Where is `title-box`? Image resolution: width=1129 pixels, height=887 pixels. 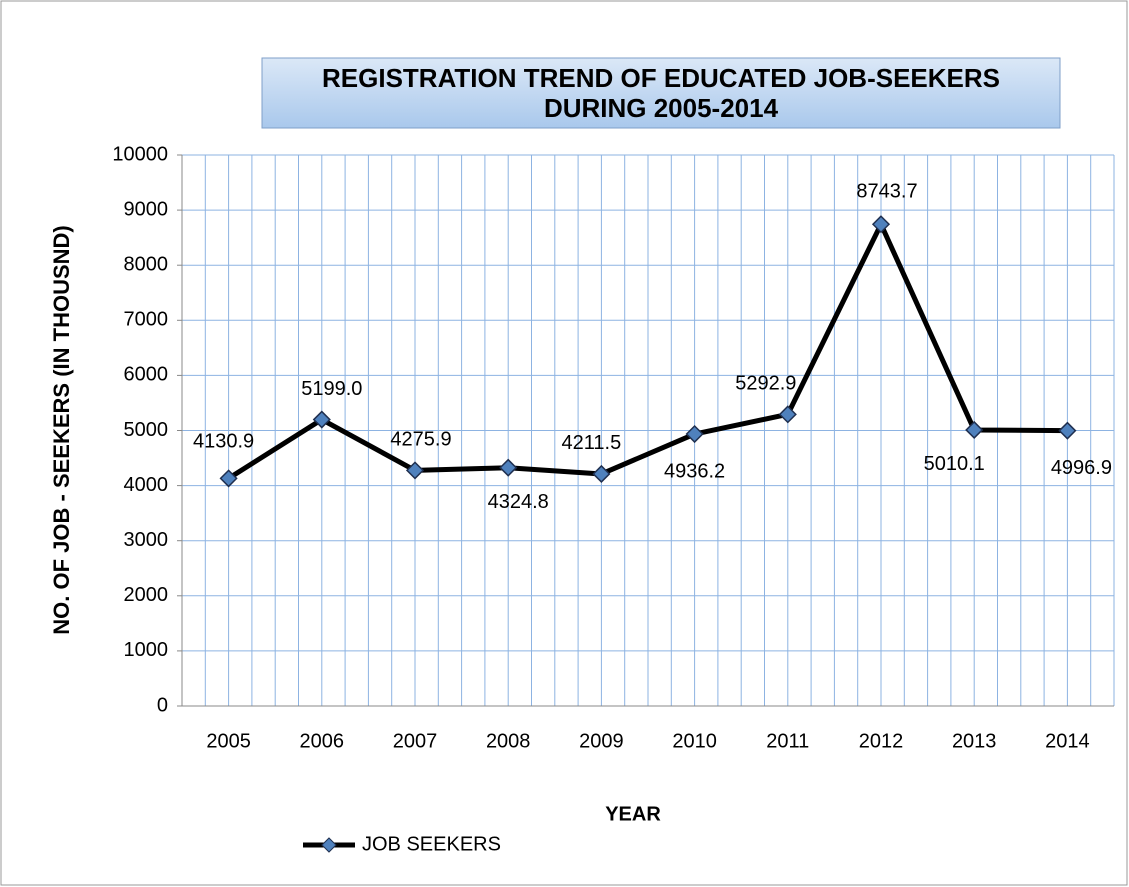 title-box is located at coordinates (661, 93).